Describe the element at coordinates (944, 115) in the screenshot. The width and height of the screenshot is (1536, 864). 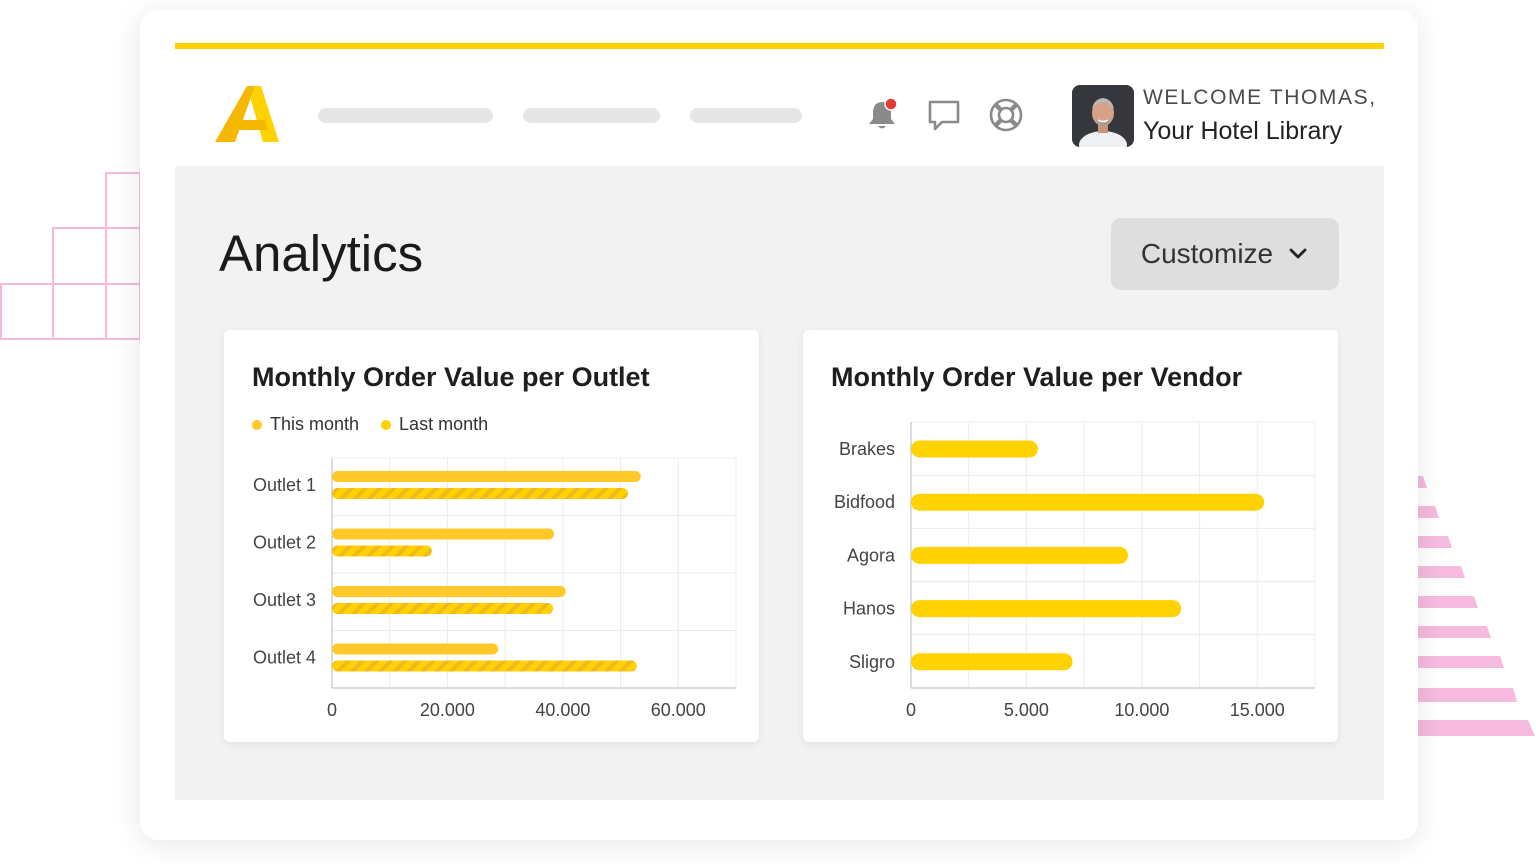
I see `chat-icon` at that location.